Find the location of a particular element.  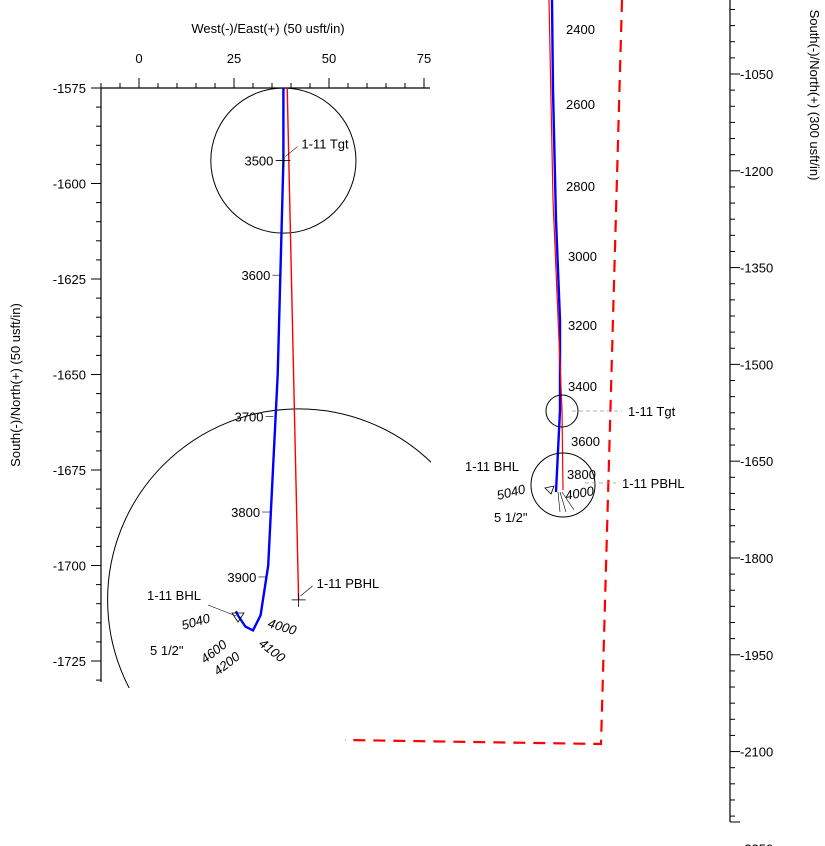

overview-pbhl-label: 1-11 PBHL is located at coordinates (653, 483).